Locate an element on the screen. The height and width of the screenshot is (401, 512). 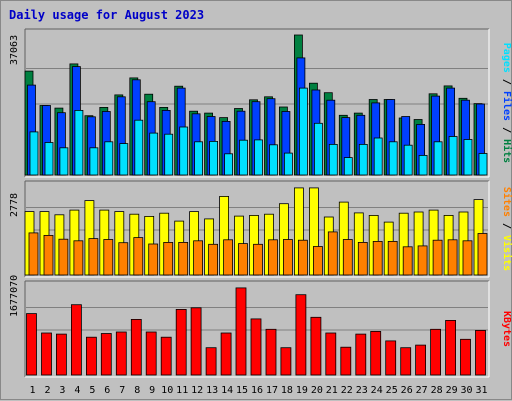
x-tick-day-4: 4 is located at coordinates (77, 390).